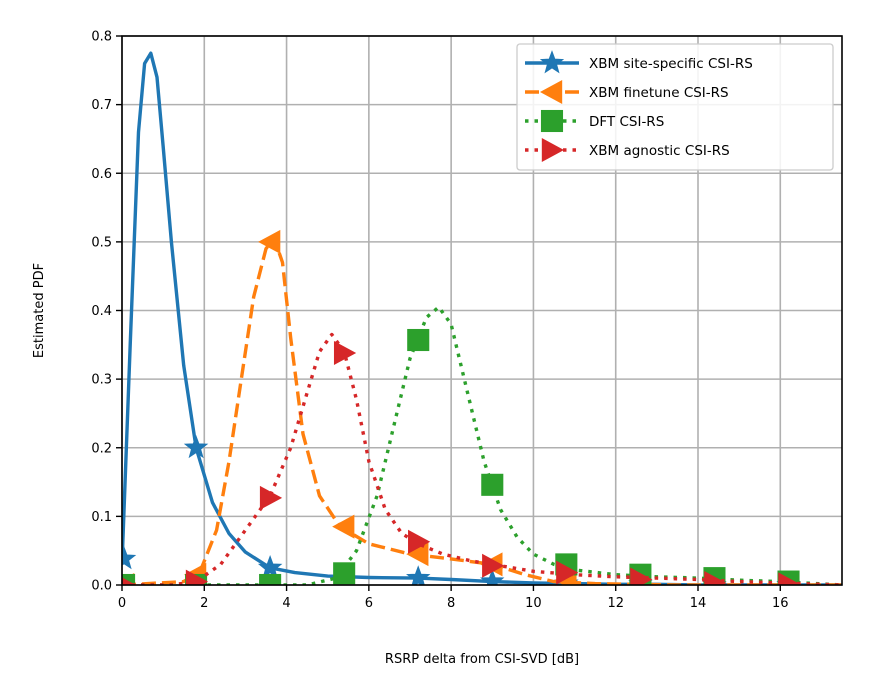 The width and height of the screenshot is (870, 696). Describe the element at coordinates (101, 105) in the screenshot. I see `y-tick-label: 0.7` at that location.